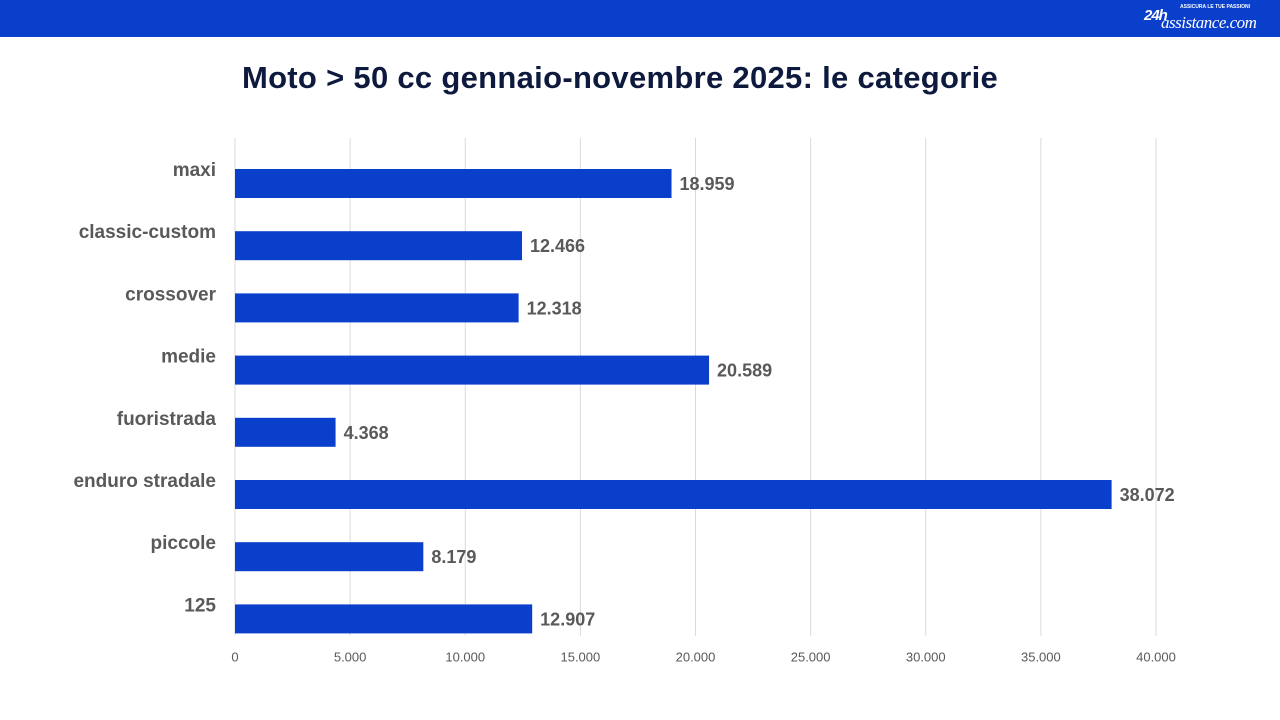 This screenshot has width=1280, height=720. I want to click on category-label: medie, so click(188, 357).